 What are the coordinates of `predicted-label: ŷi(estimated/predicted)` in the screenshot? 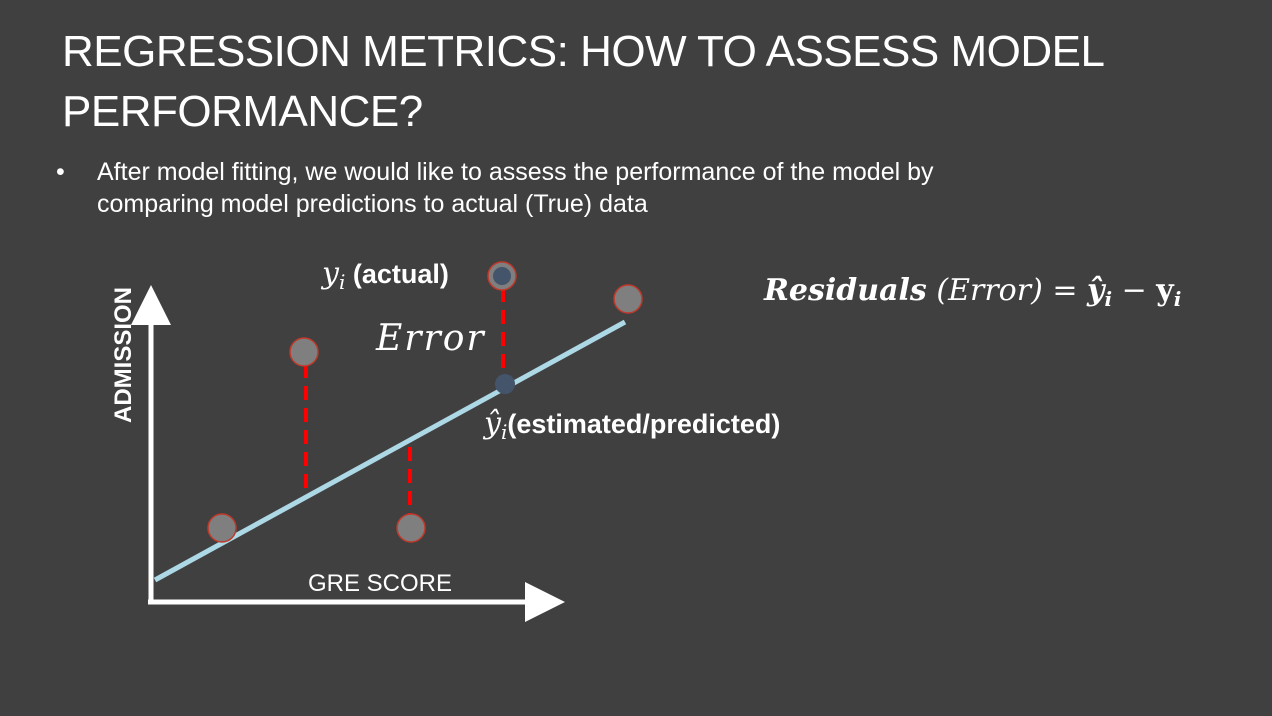 It's located at (631, 425).